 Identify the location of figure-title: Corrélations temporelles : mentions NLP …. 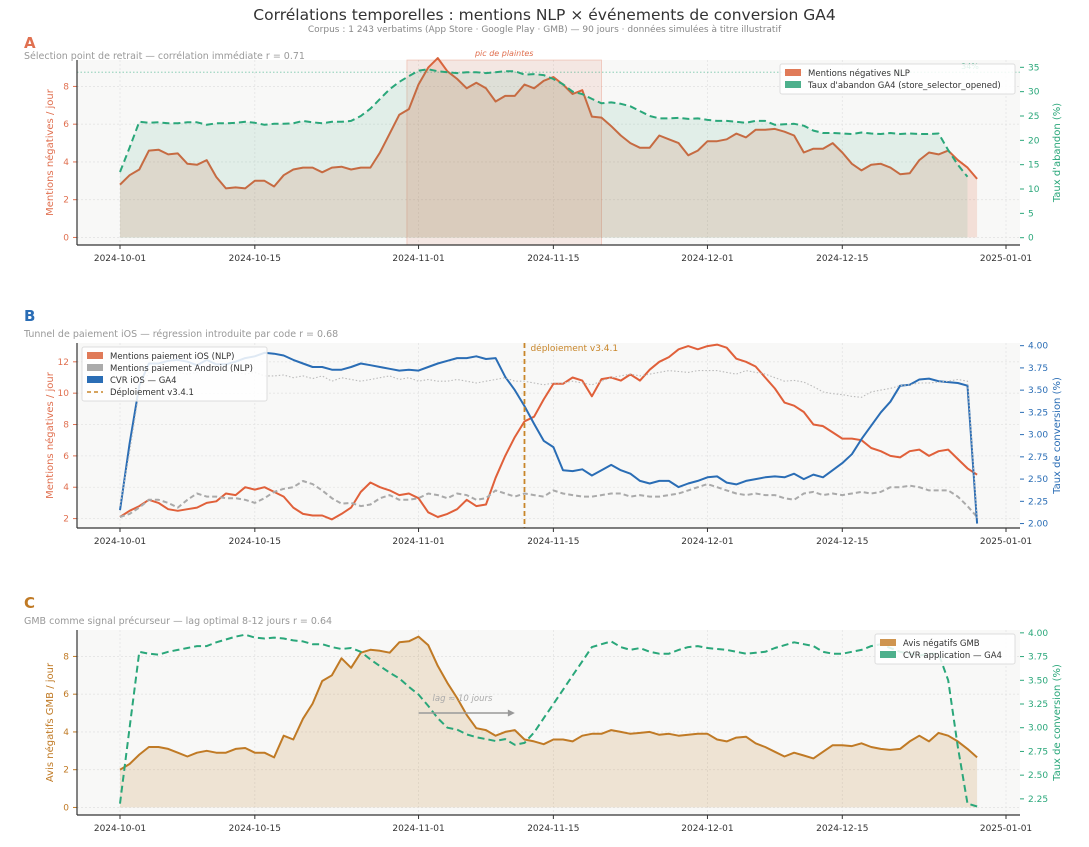
(544, 15).